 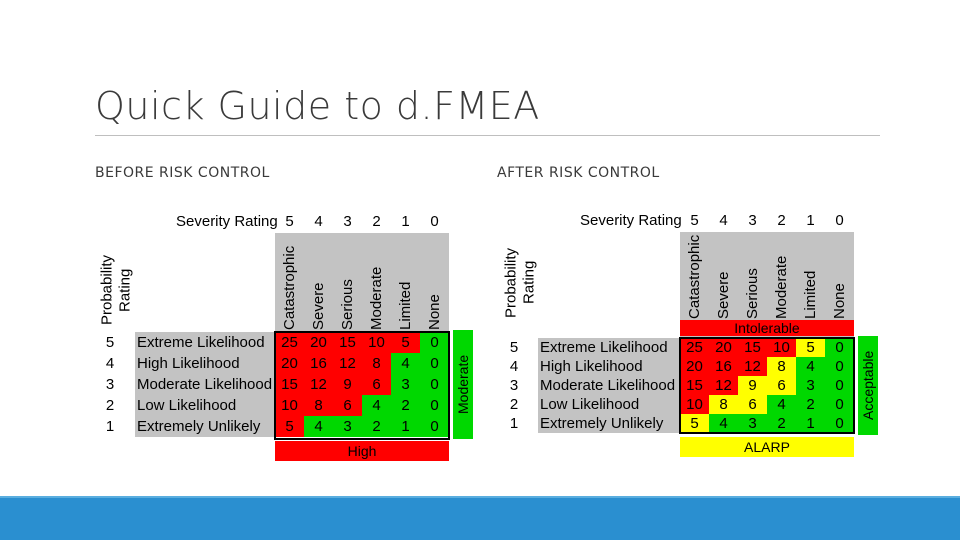 What do you see at coordinates (767, 447) in the screenshot?
I see `bottom-band: ALARP` at bounding box center [767, 447].